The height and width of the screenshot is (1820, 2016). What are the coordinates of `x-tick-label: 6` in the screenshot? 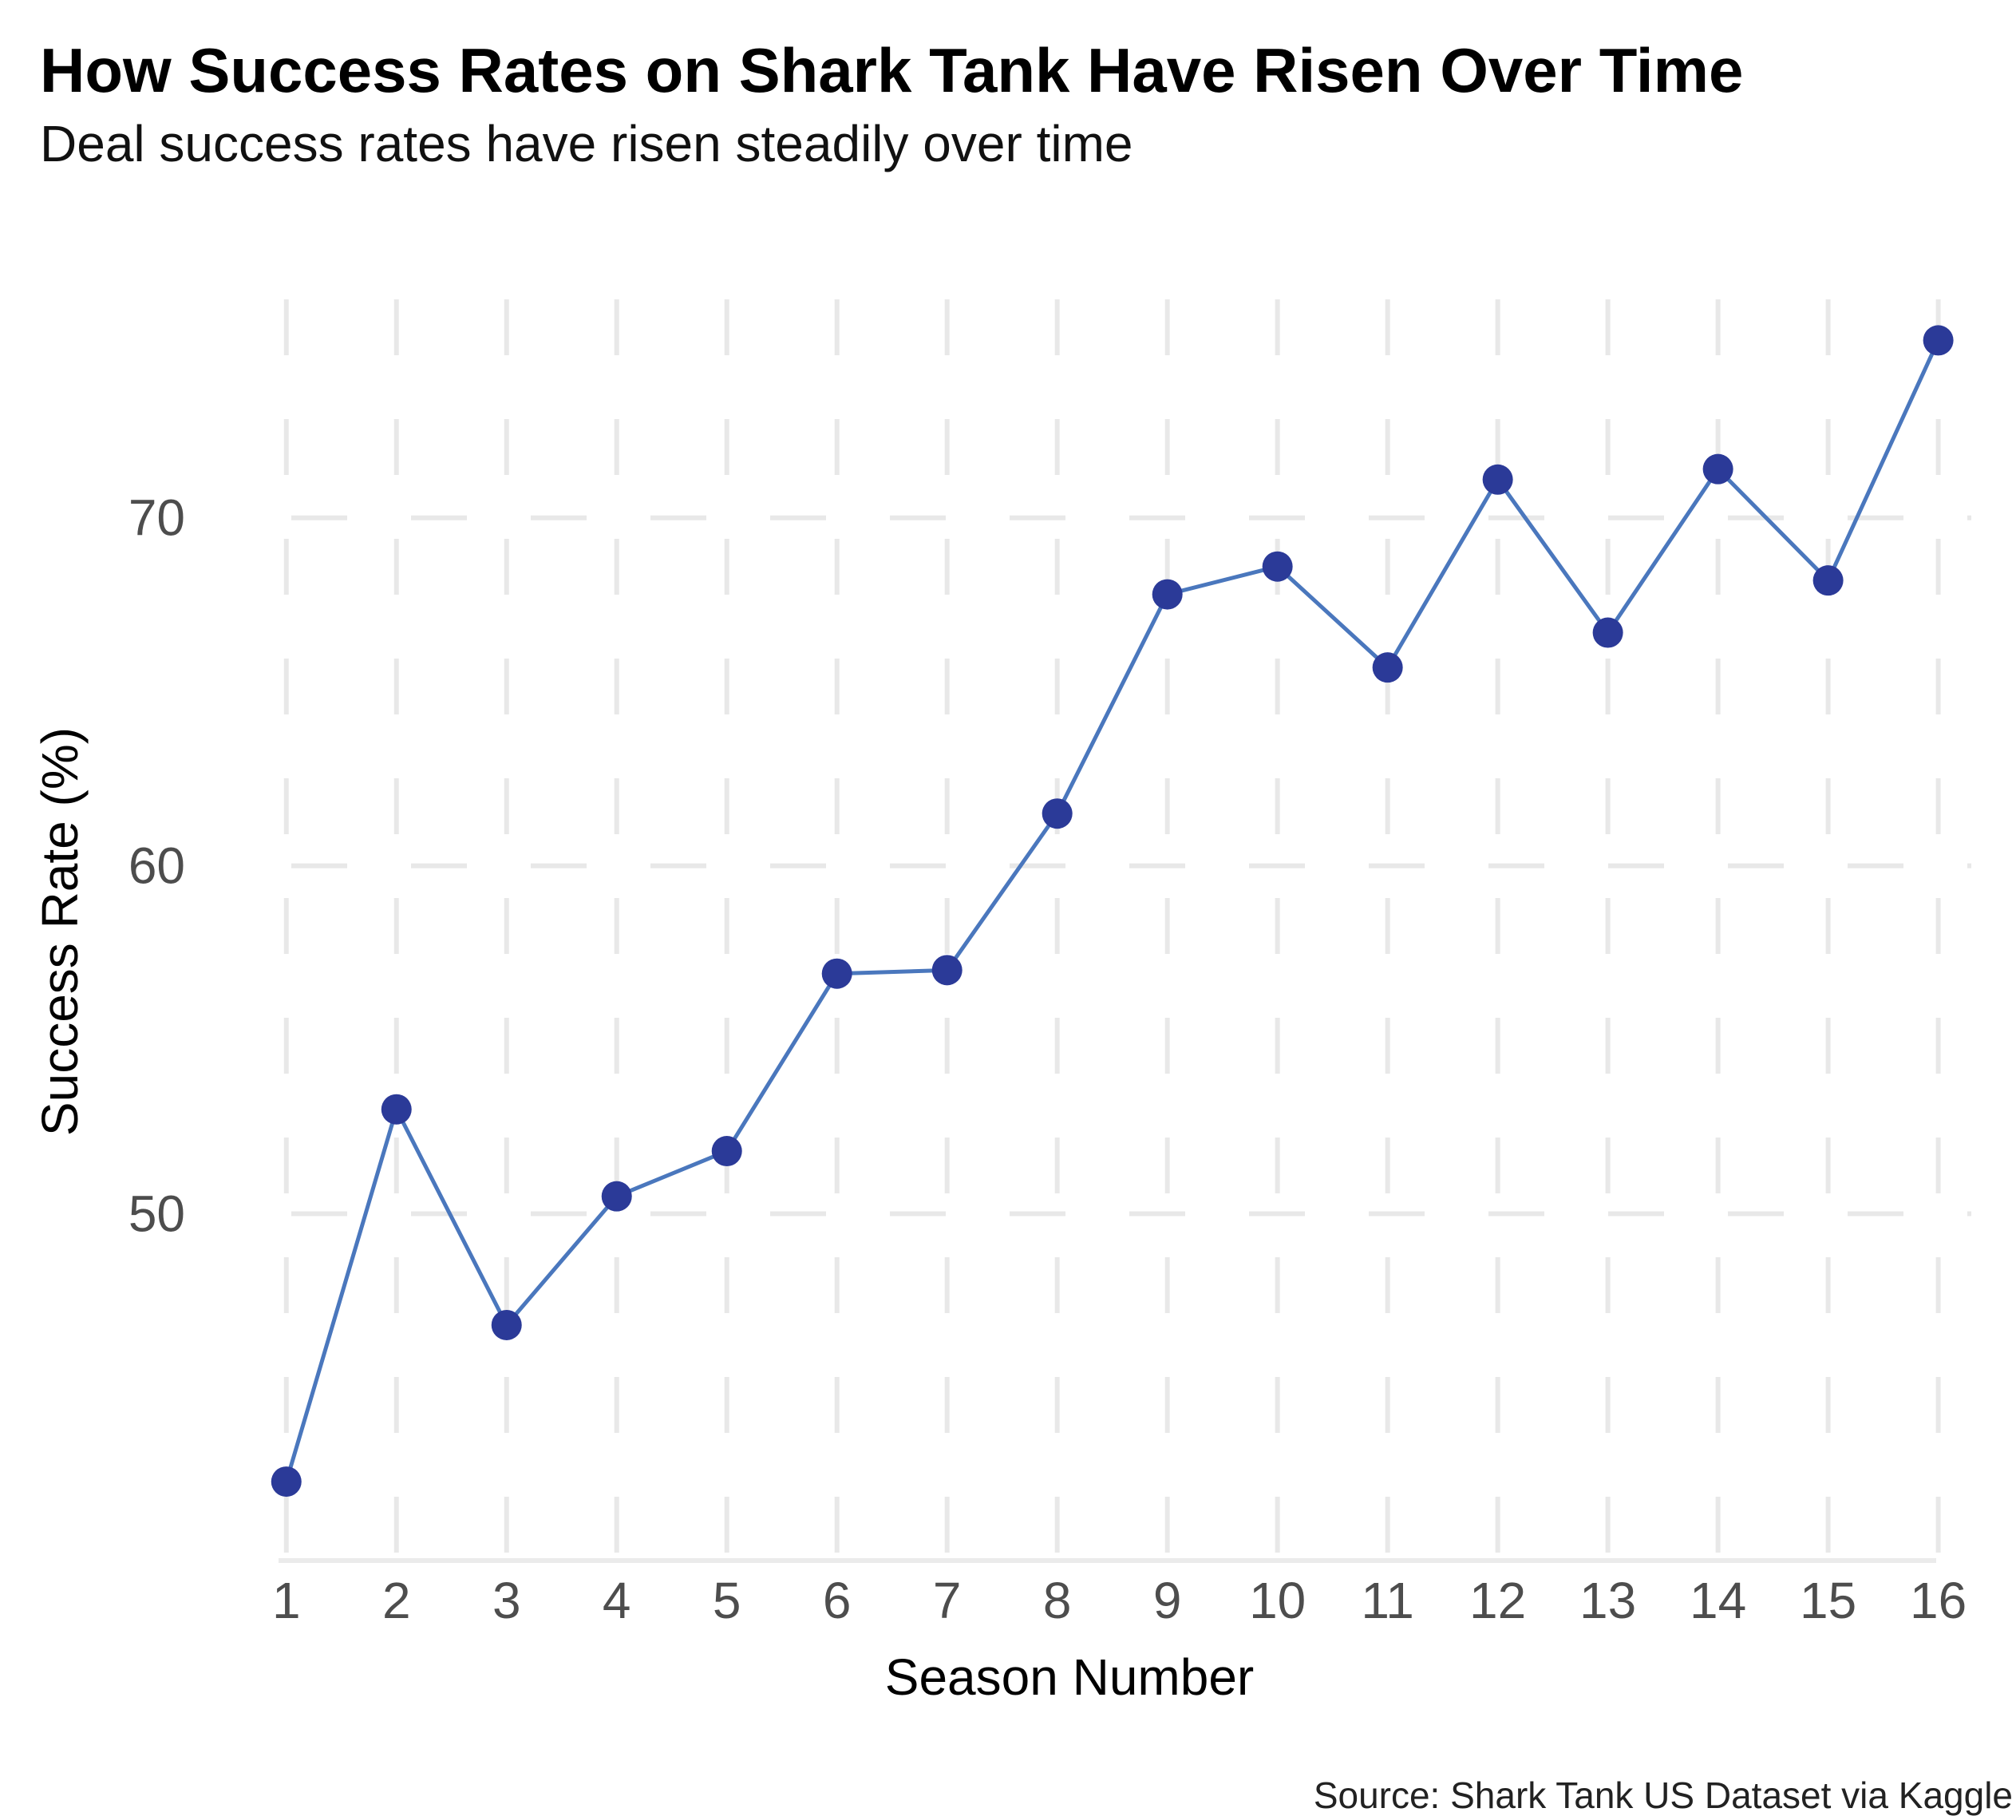 It's located at (837, 1600).